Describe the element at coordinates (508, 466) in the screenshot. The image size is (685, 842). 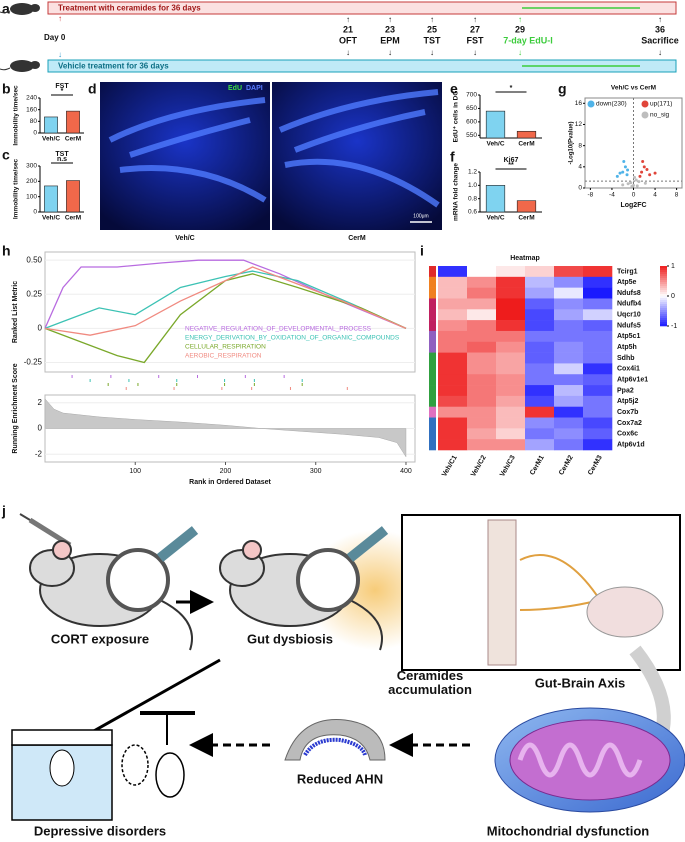
I see `column-label: Veh/C3` at that location.